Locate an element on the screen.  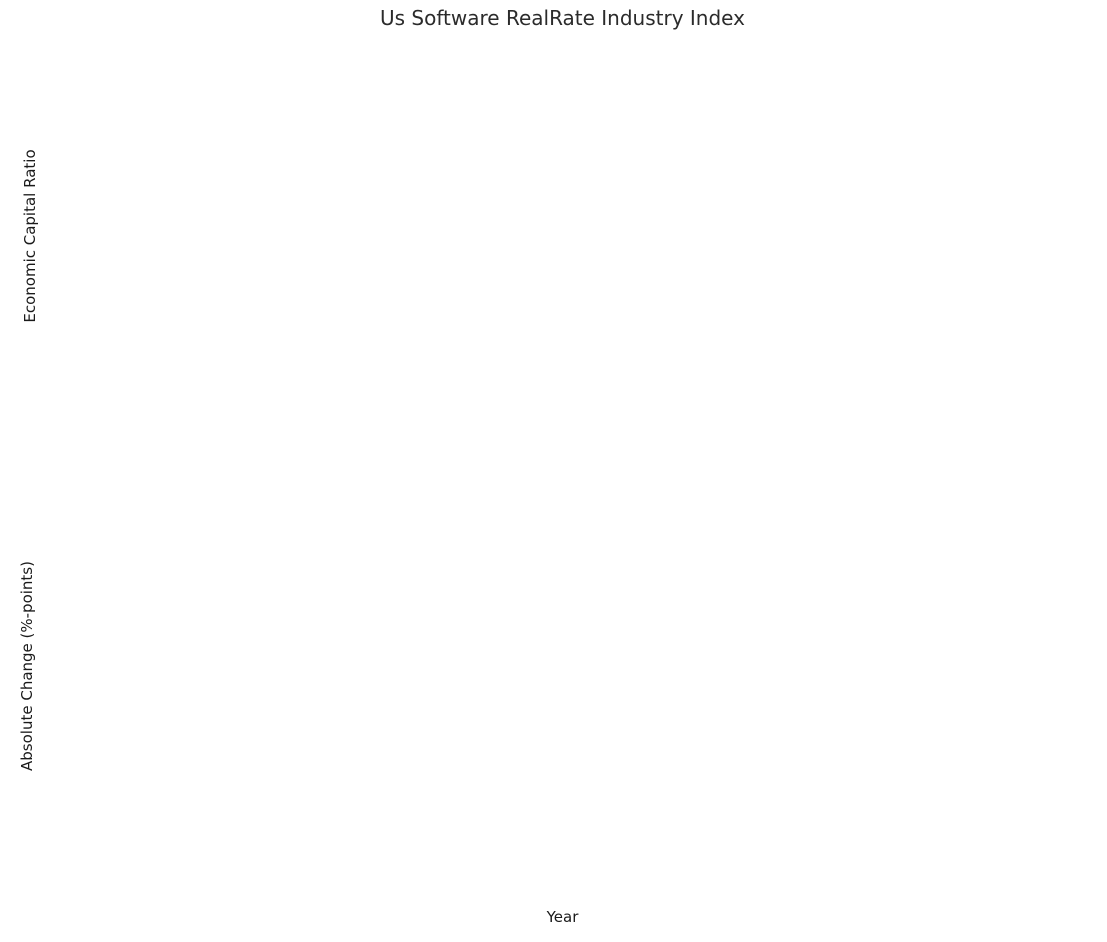
y-axis-label-top: Economic Capital Ratio is located at coordinates (30, 236).